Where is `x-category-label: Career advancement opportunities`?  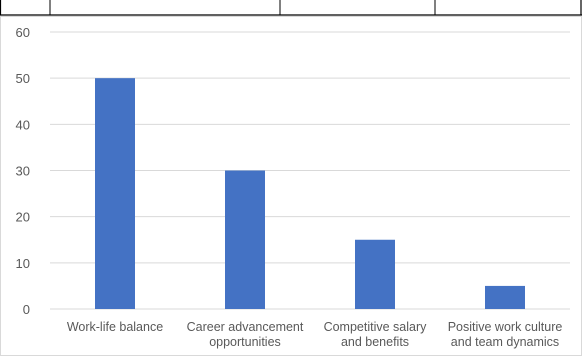
x-category-label: Career advancement opportunities is located at coordinates (245, 334).